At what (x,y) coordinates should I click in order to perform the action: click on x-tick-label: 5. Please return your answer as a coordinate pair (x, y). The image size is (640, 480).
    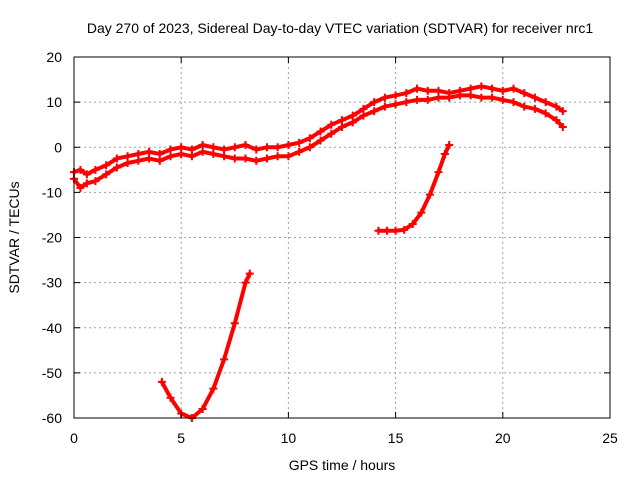
    Looking at the image, I should click on (181, 438).